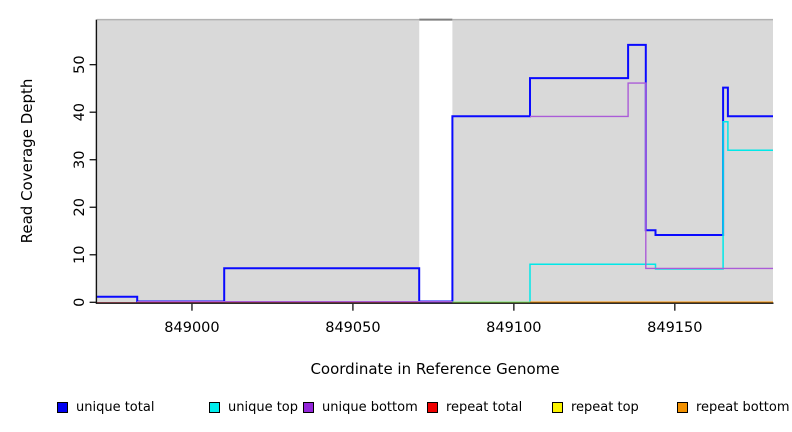 This screenshot has height=432, width=792. I want to click on legend-item-unique-bottom: unique bottom, so click(360, 407).